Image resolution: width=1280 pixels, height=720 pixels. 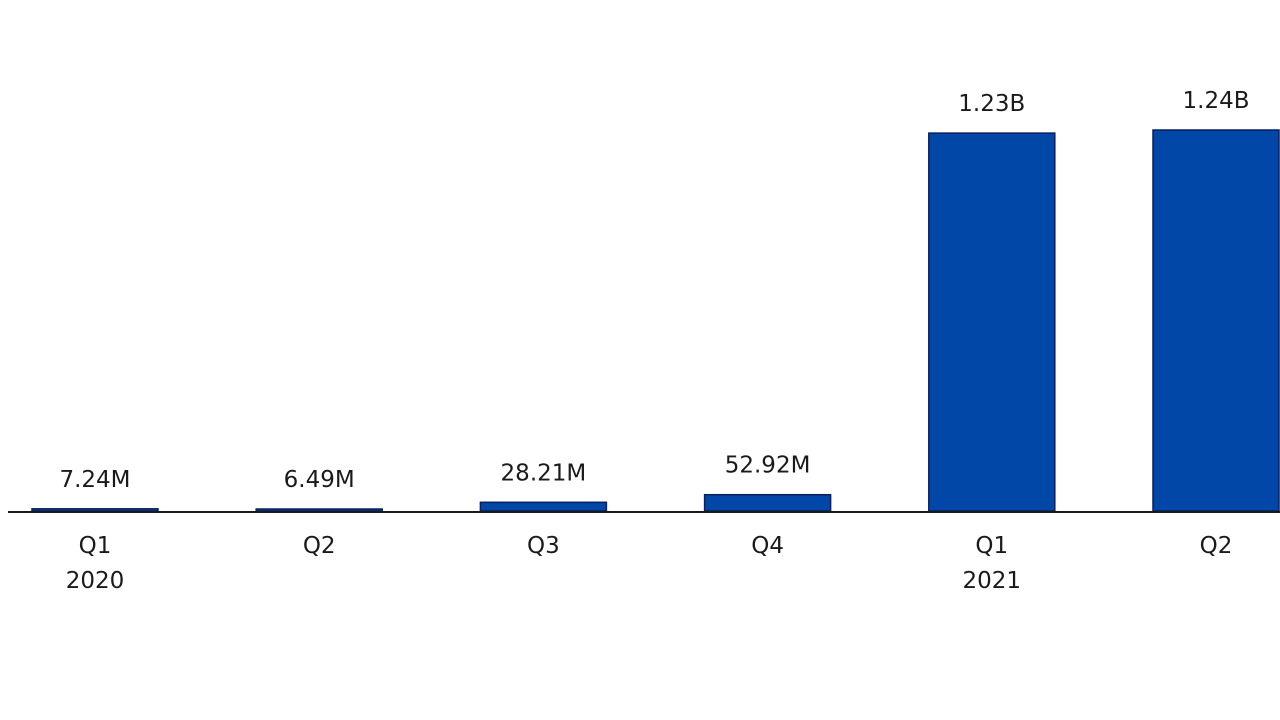 What do you see at coordinates (95, 546) in the screenshot?
I see `x-tick-label-1: Q1` at bounding box center [95, 546].